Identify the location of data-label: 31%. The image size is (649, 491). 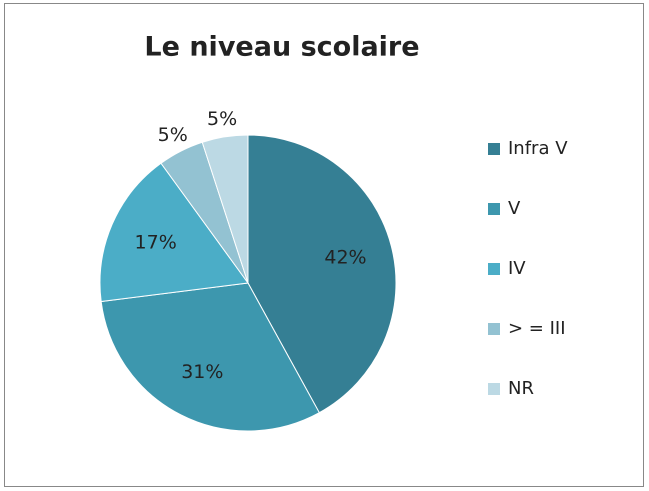
(202, 372).